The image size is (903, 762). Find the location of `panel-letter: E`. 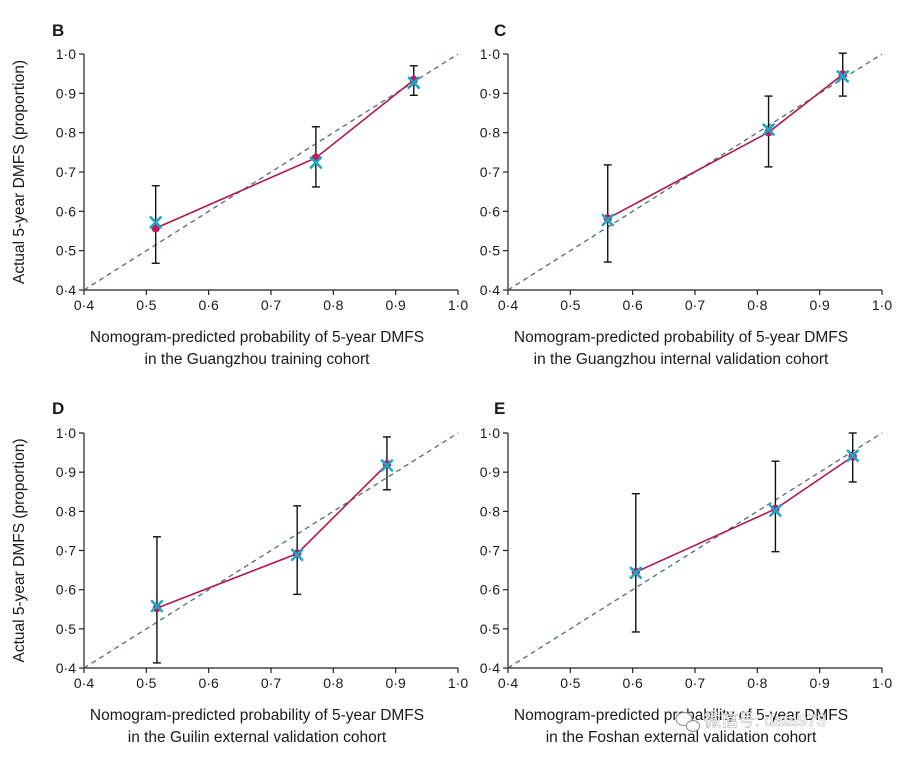

panel-letter: E is located at coordinates (499, 408).